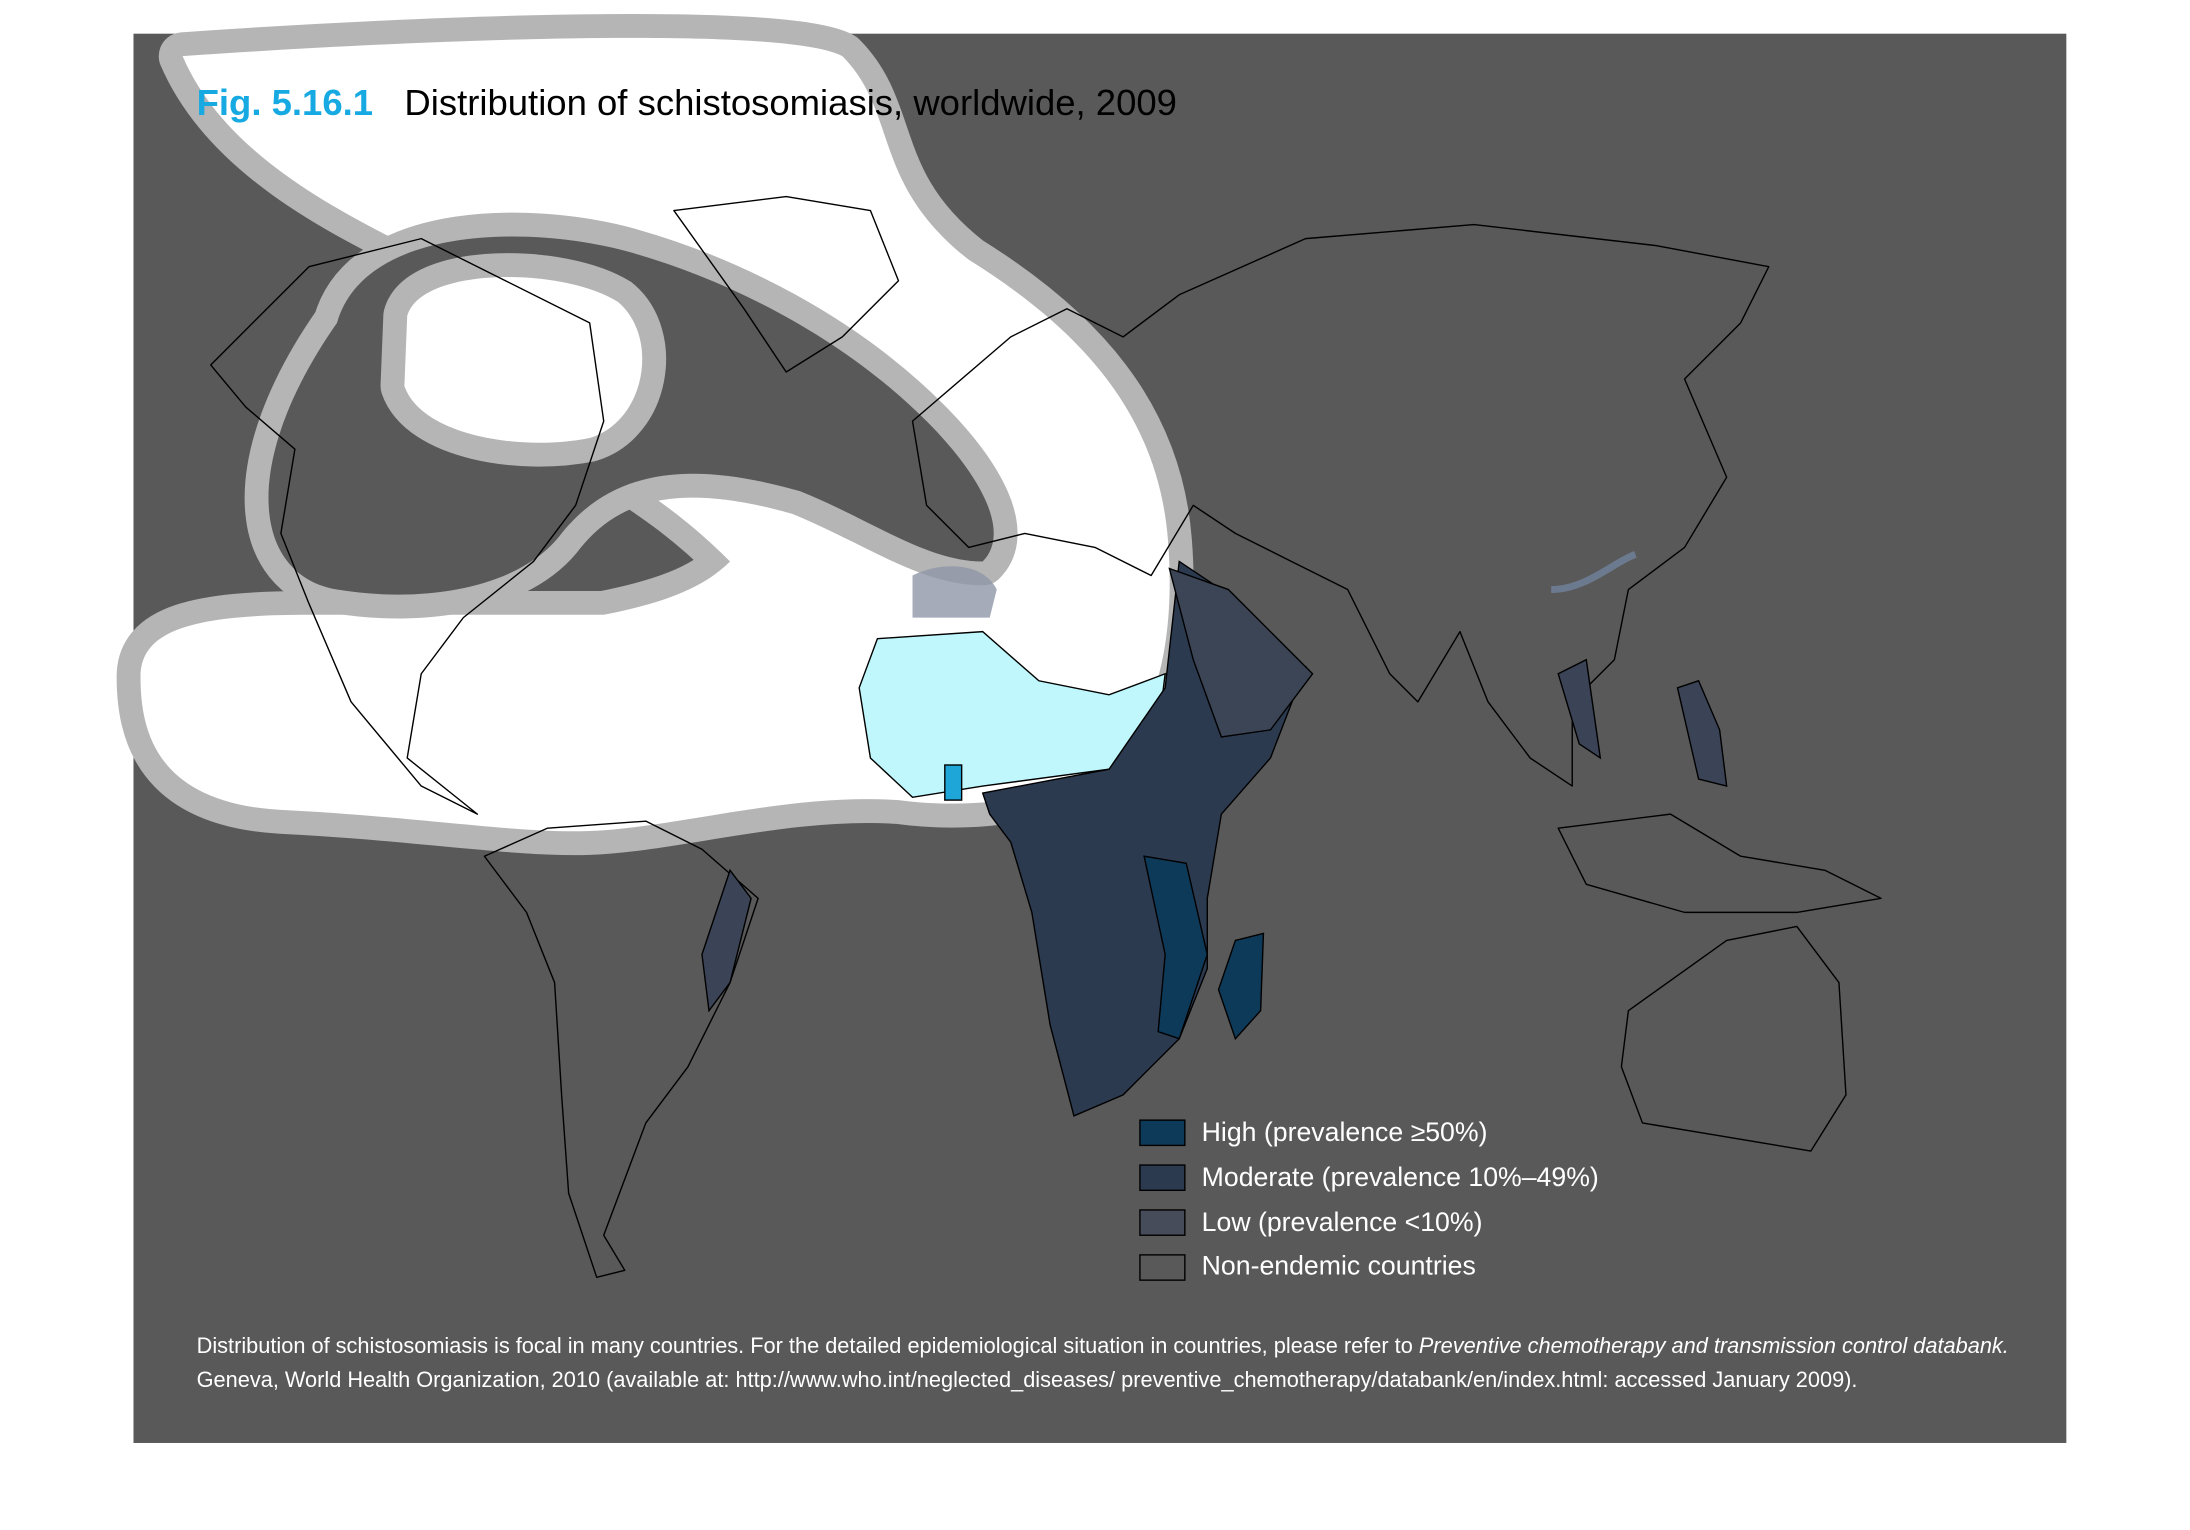 This screenshot has height=1530, width=2190. What do you see at coordinates (1579, 709) in the screenshot?
I see `mekong-low` at bounding box center [1579, 709].